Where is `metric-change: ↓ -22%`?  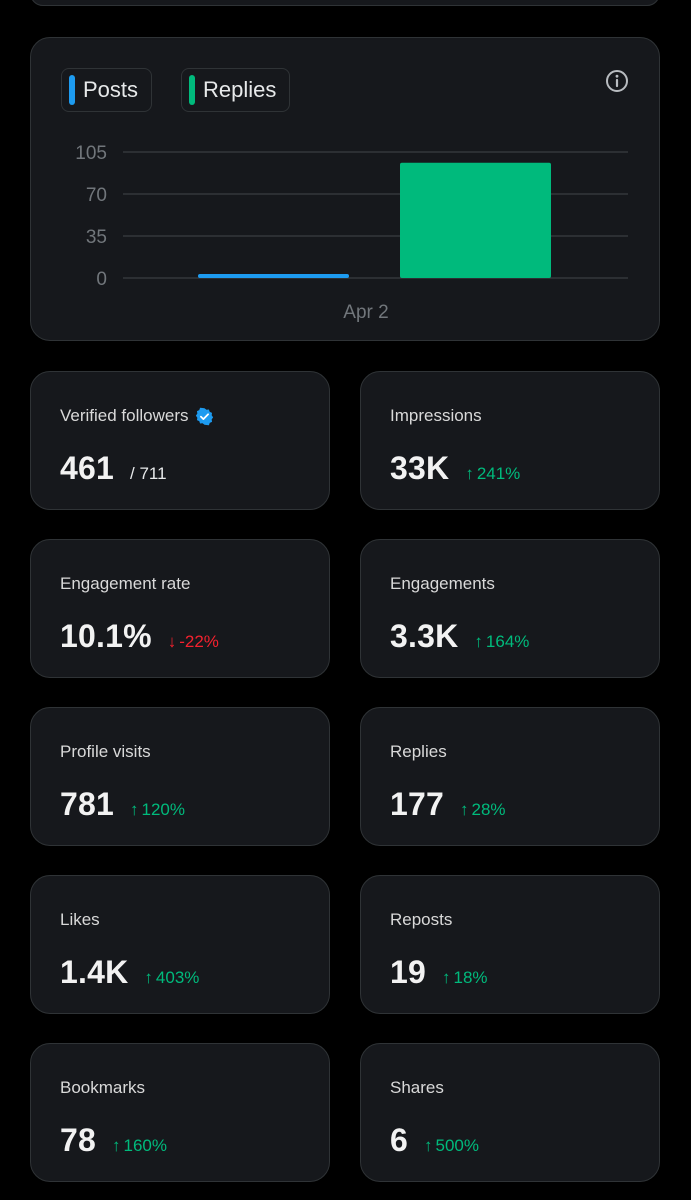
metric-change: ↓ -22% is located at coordinates (193, 642).